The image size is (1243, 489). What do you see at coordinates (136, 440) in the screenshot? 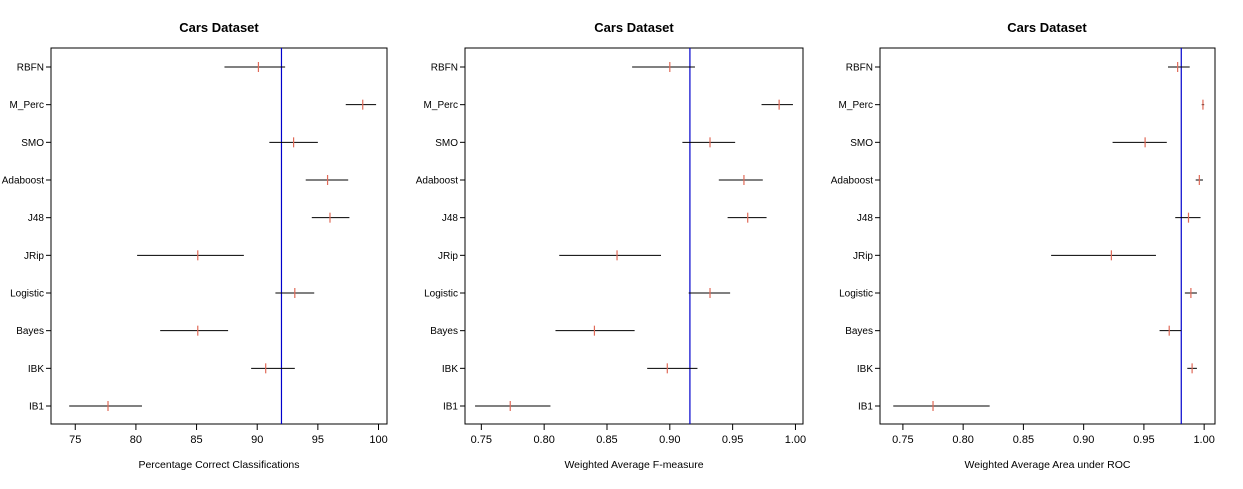
I see `x-tick-label: 80` at bounding box center [136, 440].